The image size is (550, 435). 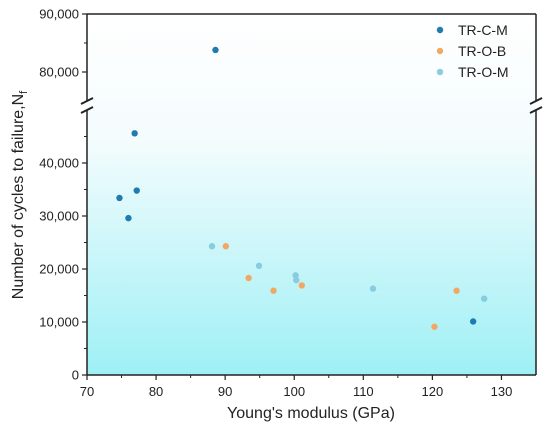 I want to click on y-axis-title: Number of cycles to failure,Nf, so click(x=20, y=194).